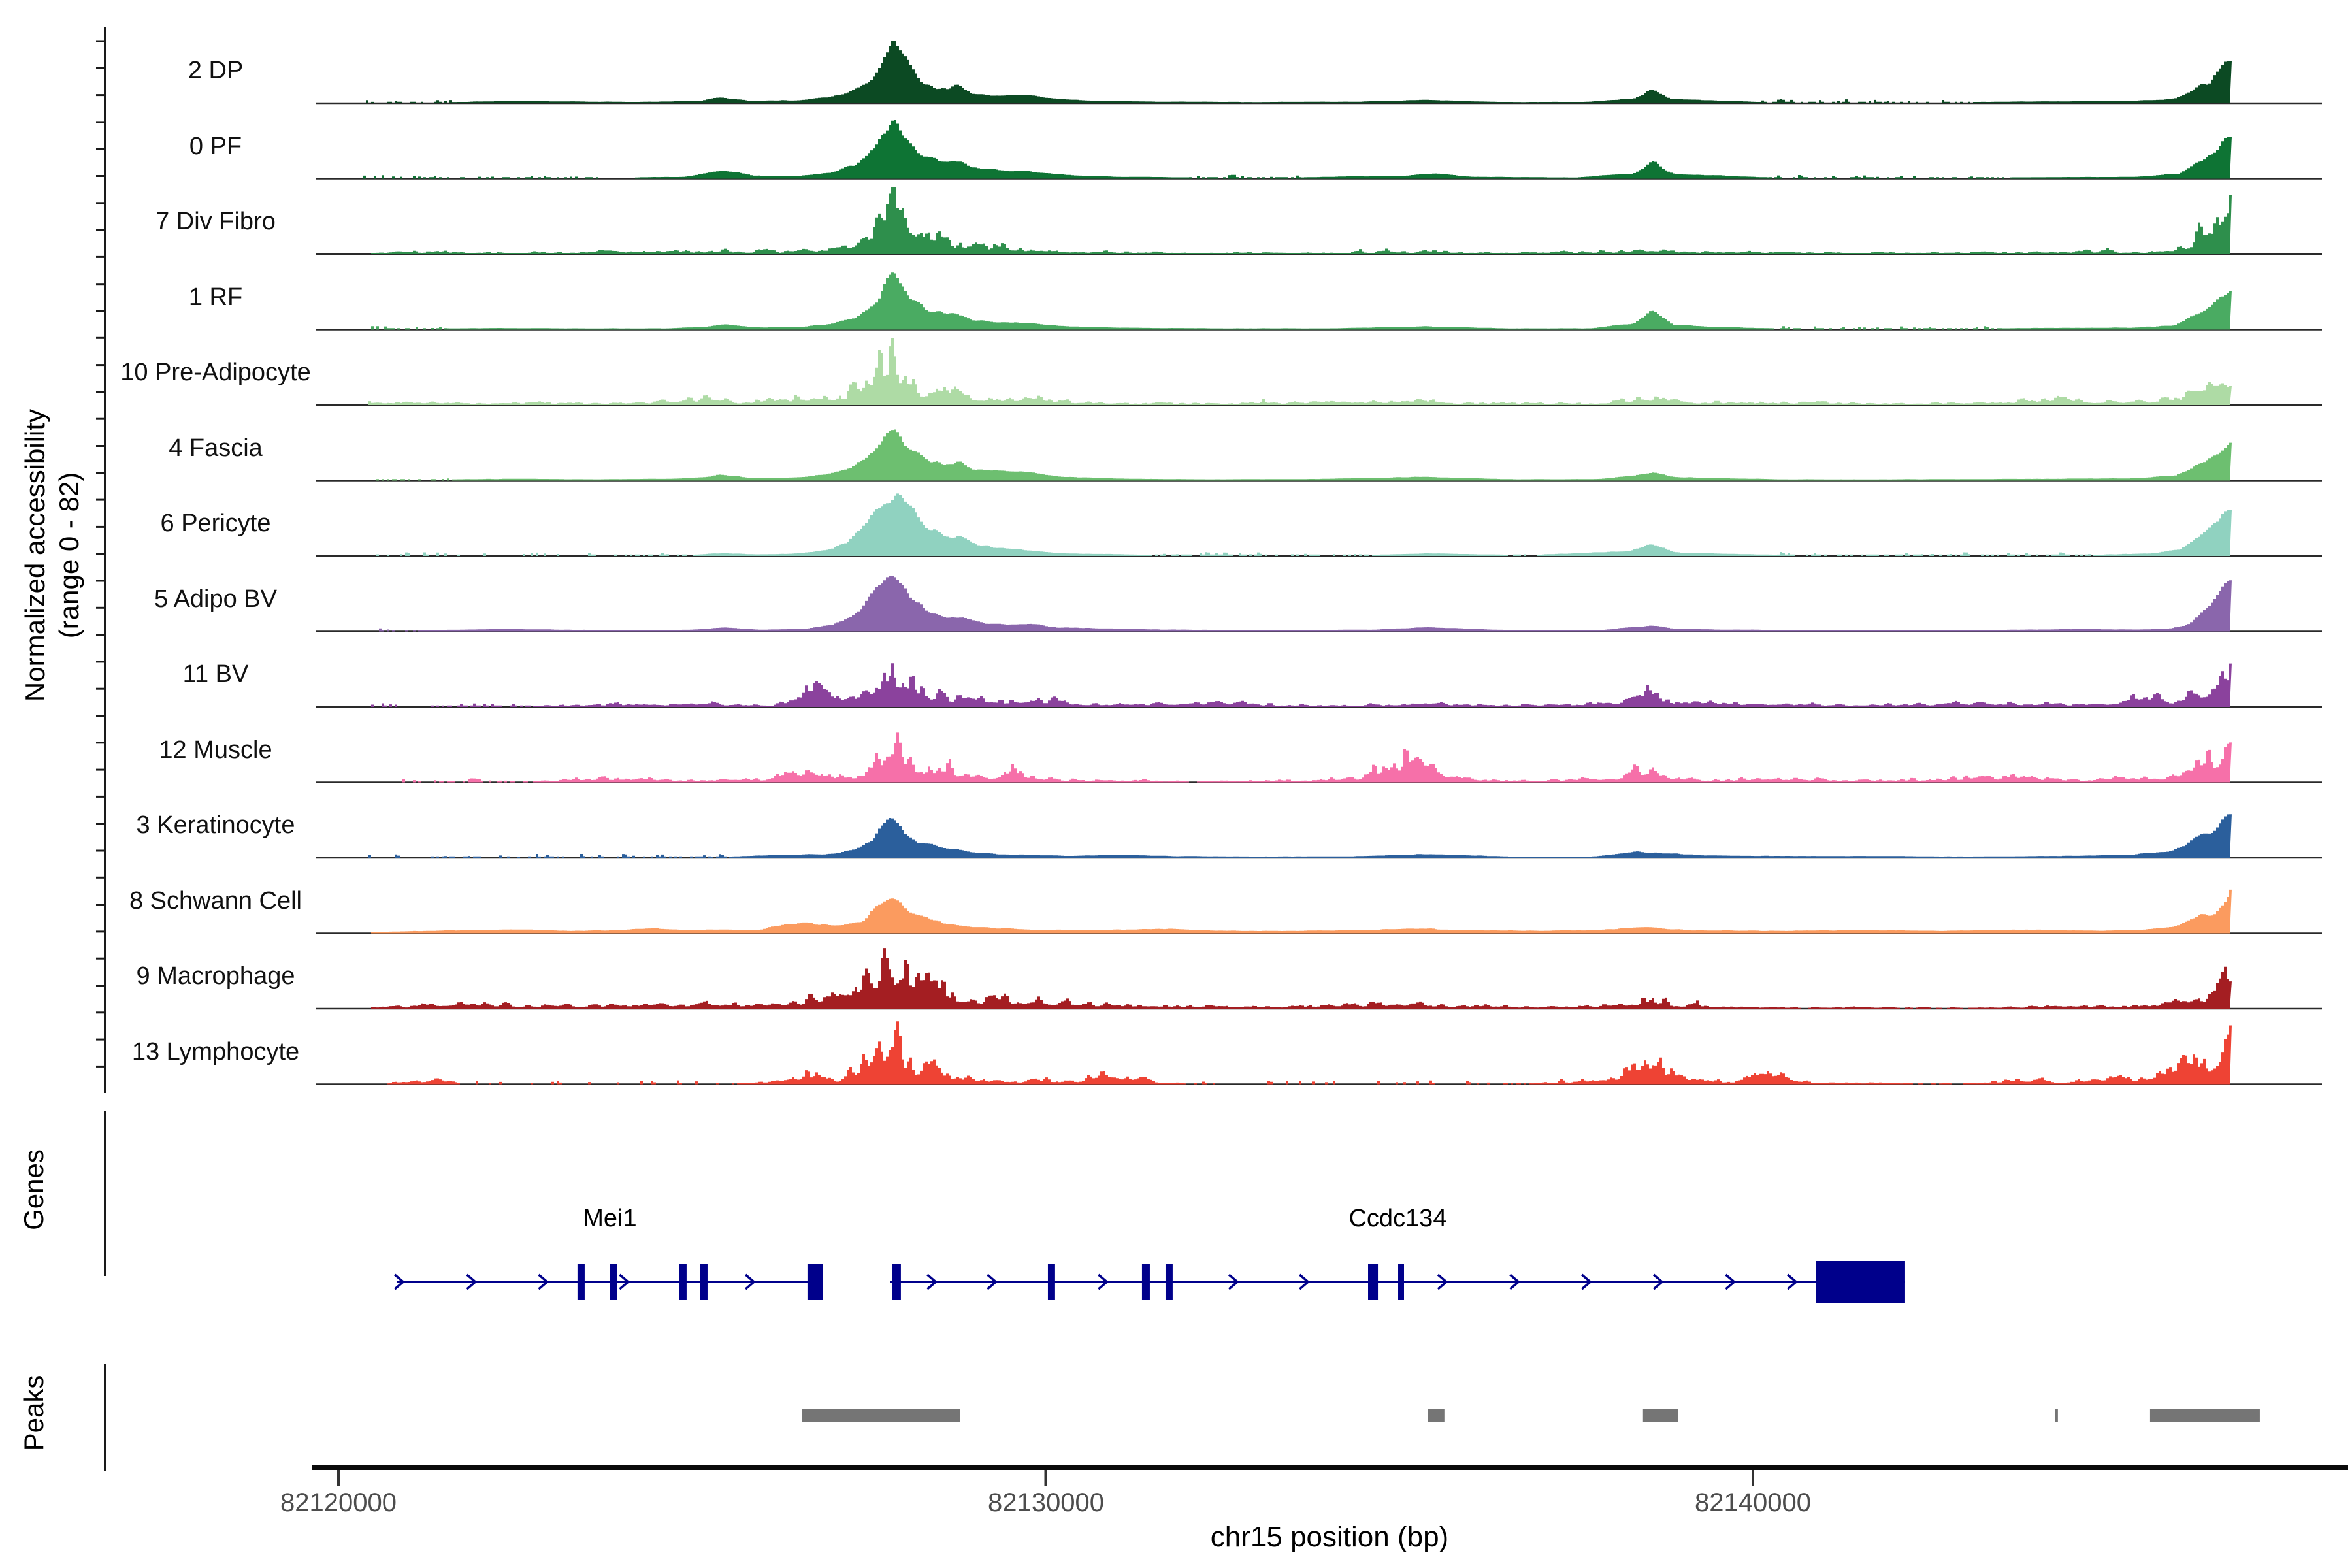  What do you see at coordinates (101, 560) in the screenshot?
I see `y-axis-bracket` at bounding box center [101, 560].